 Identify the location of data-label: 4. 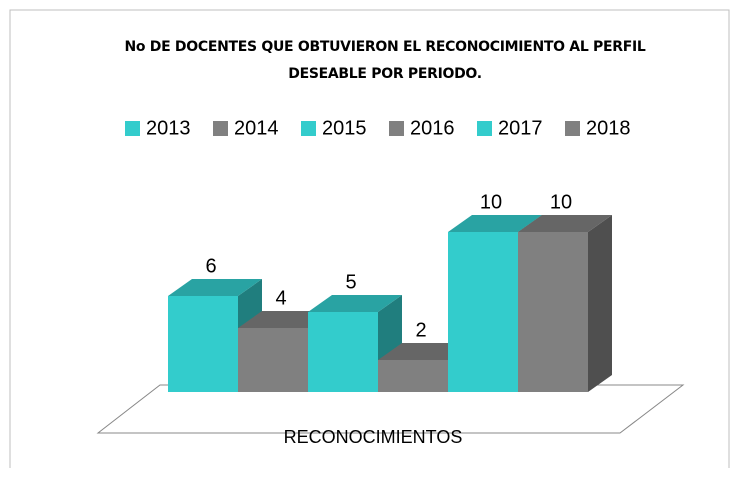
(280, 298).